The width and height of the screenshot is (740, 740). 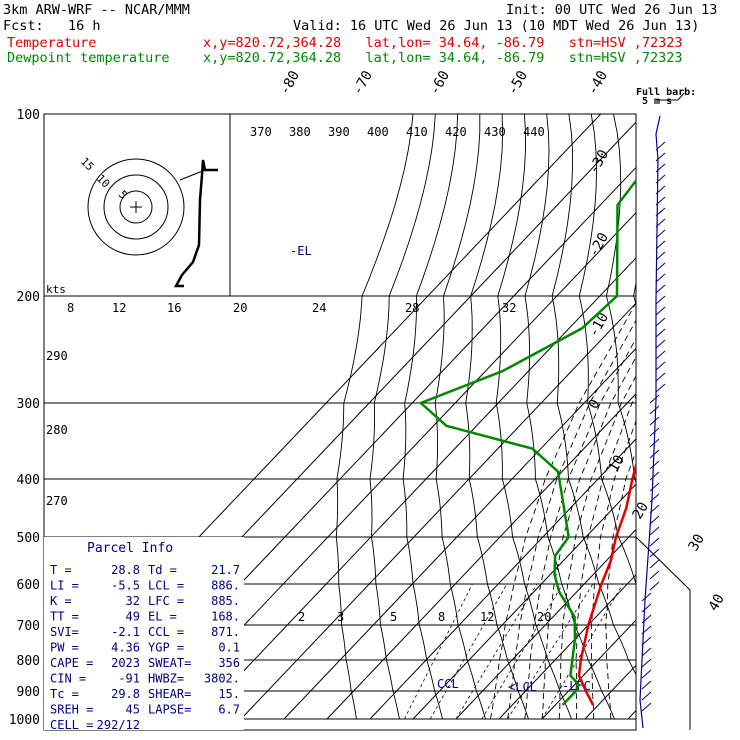 I want to click on parcel-label: CCL =, so click(x=166, y=632).